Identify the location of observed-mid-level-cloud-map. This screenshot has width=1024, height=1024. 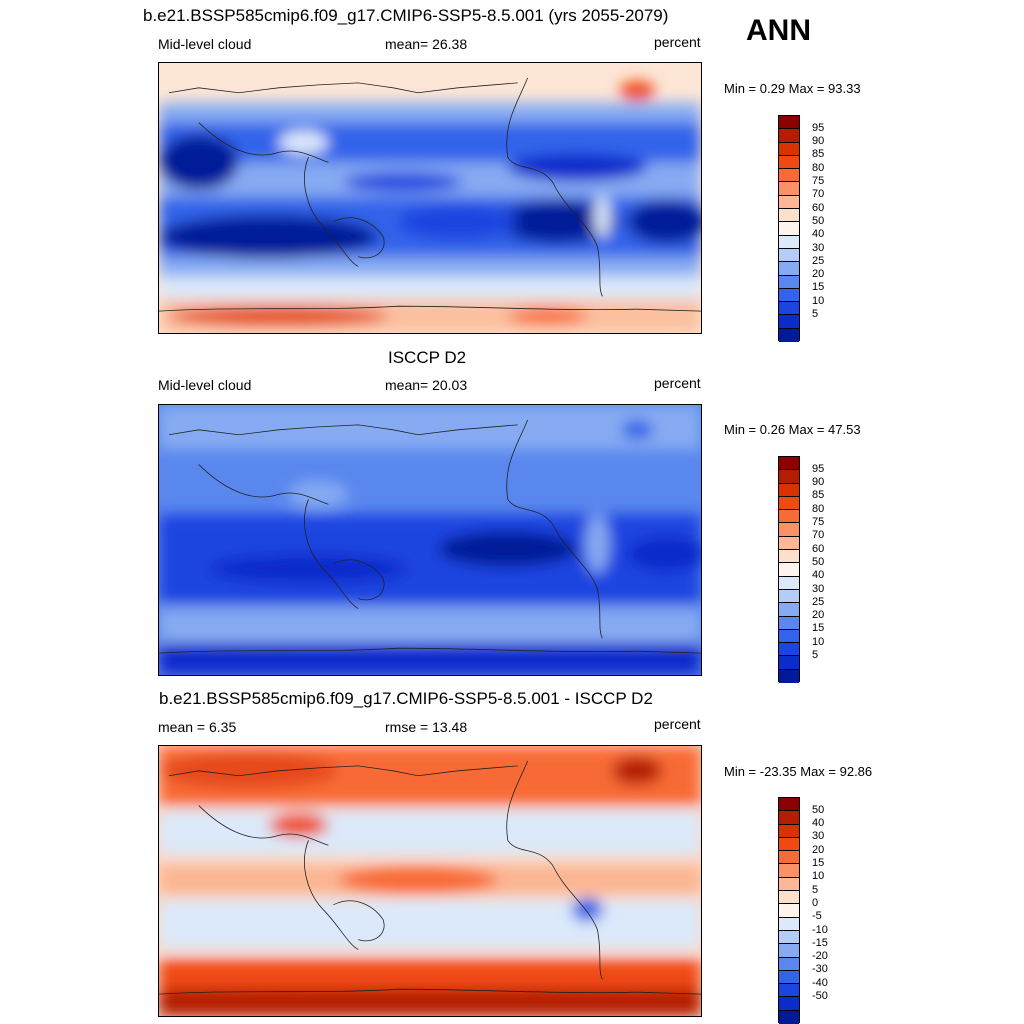
(430, 540).